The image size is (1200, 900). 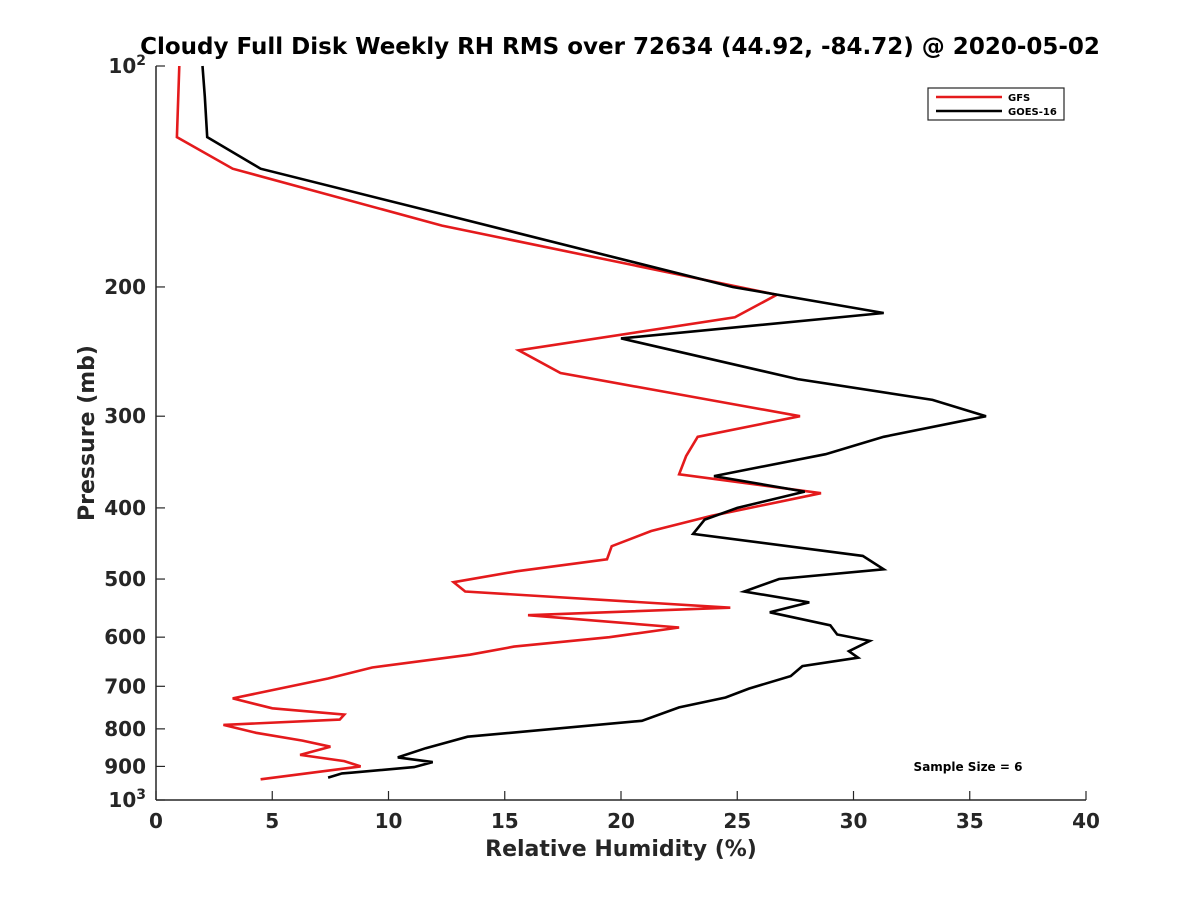 What do you see at coordinates (621, 821) in the screenshot?
I see `x-tick-label: 20` at bounding box center [621, 821].